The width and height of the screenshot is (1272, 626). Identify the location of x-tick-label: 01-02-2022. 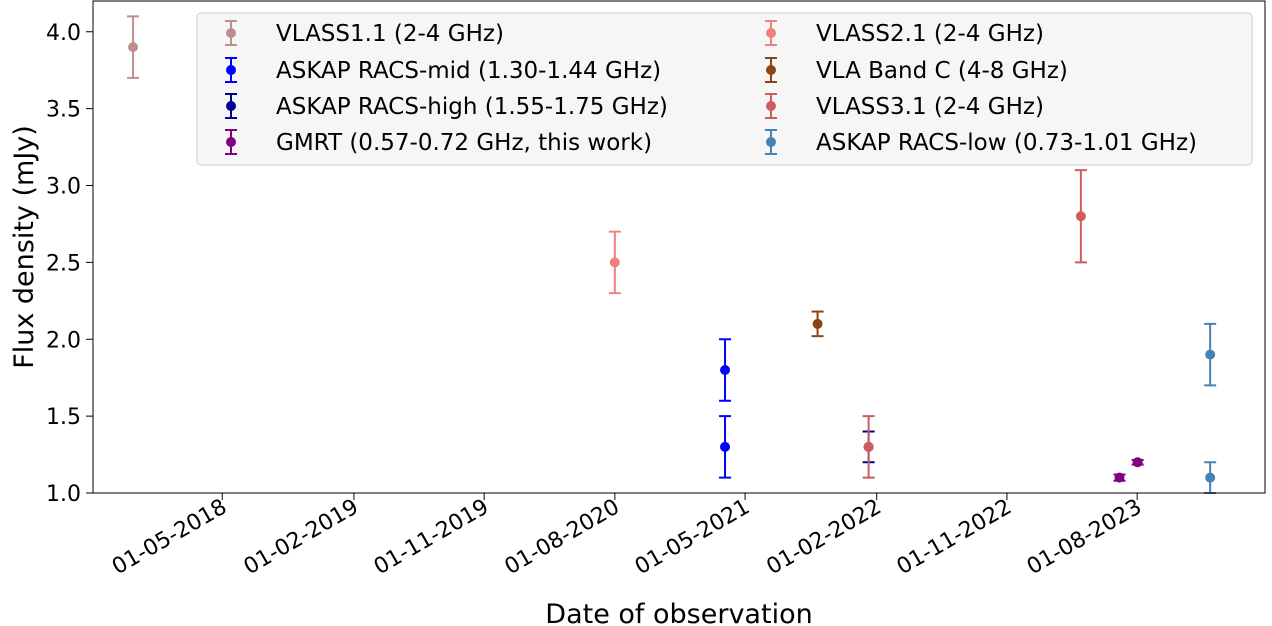
(823, 538).